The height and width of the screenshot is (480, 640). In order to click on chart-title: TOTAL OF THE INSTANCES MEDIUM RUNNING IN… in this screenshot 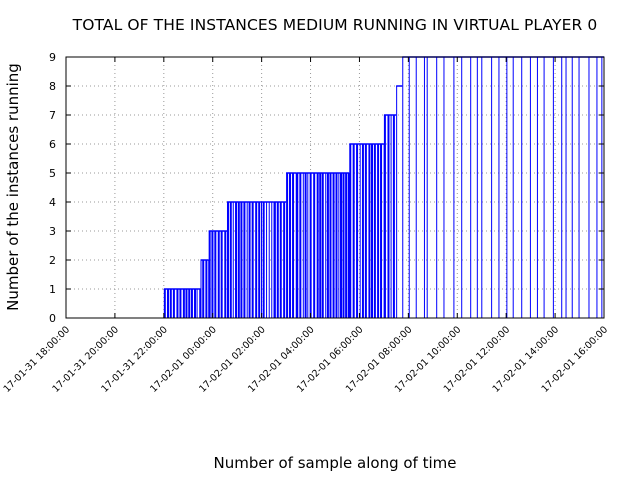, I will do `click(335, 25)`.